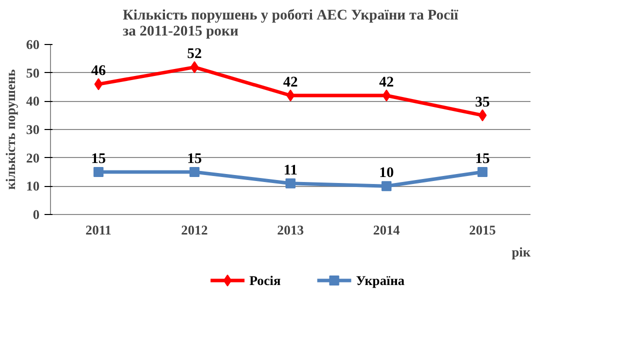  Describe the element at coordinates (33, 72) in the screenshot. I see `y-tick-label: 50` at that location.